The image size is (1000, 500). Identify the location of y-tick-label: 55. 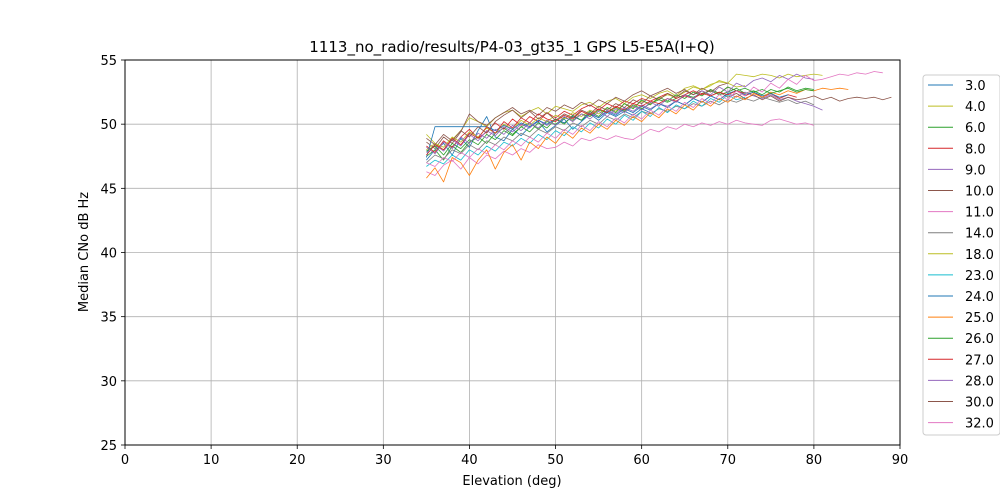
(108, 61).